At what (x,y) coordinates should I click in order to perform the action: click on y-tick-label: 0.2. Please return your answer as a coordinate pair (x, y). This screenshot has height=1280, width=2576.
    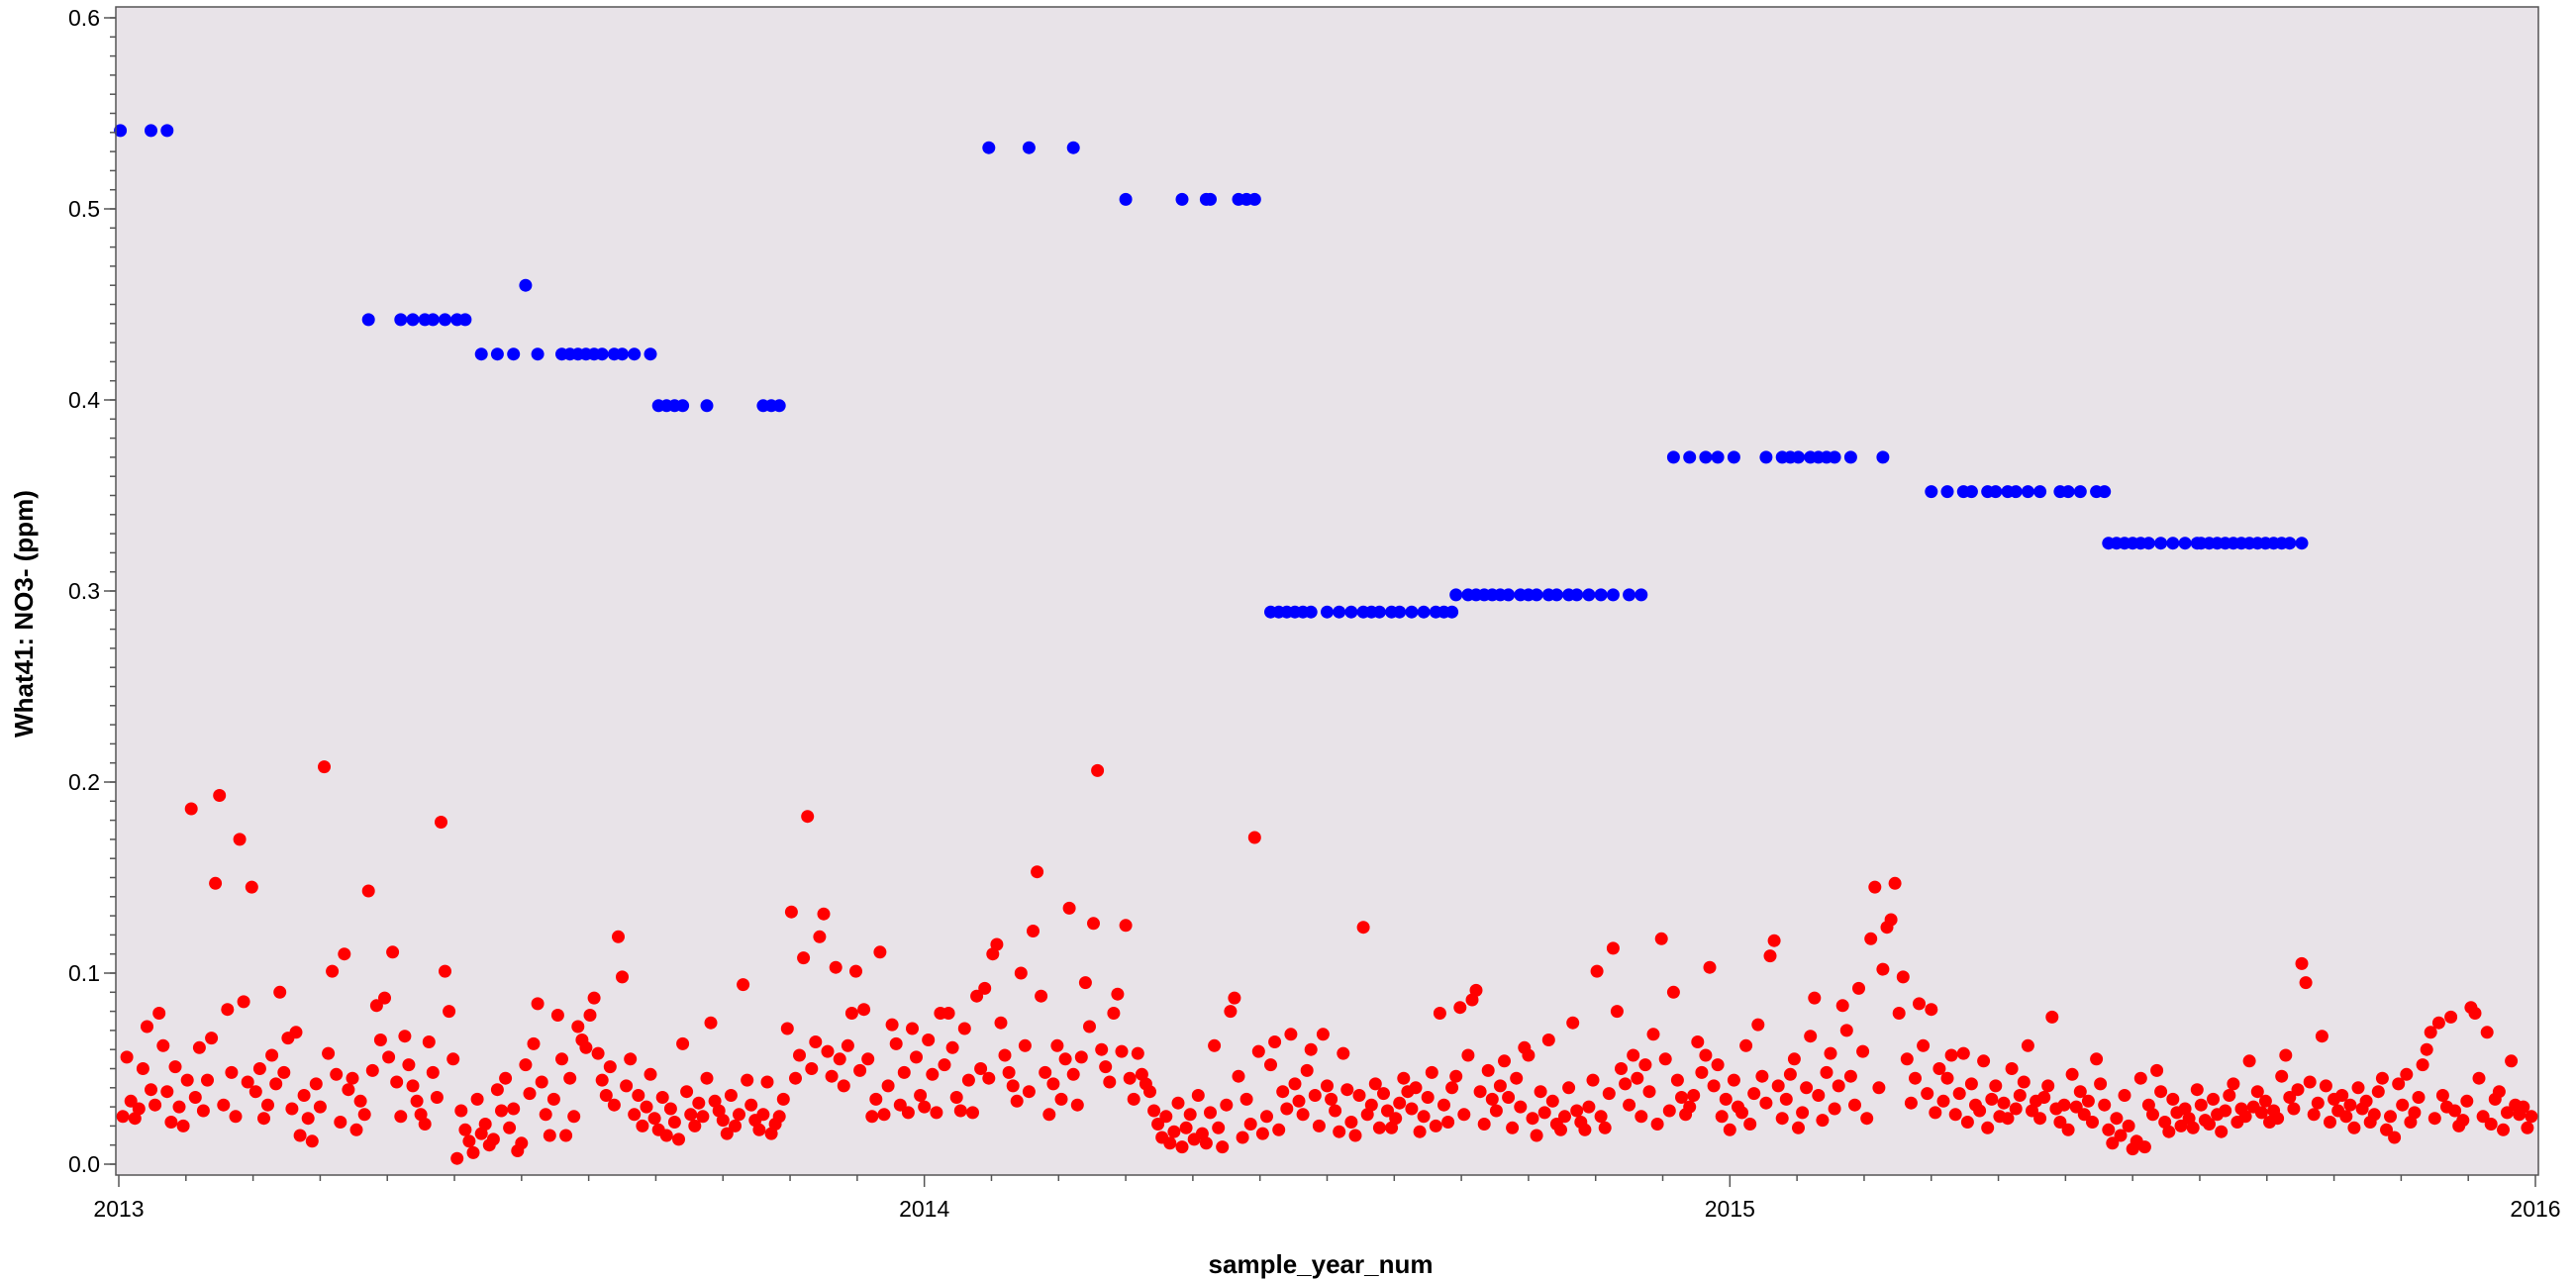
    Looking at the image, I should click on (84, 782).